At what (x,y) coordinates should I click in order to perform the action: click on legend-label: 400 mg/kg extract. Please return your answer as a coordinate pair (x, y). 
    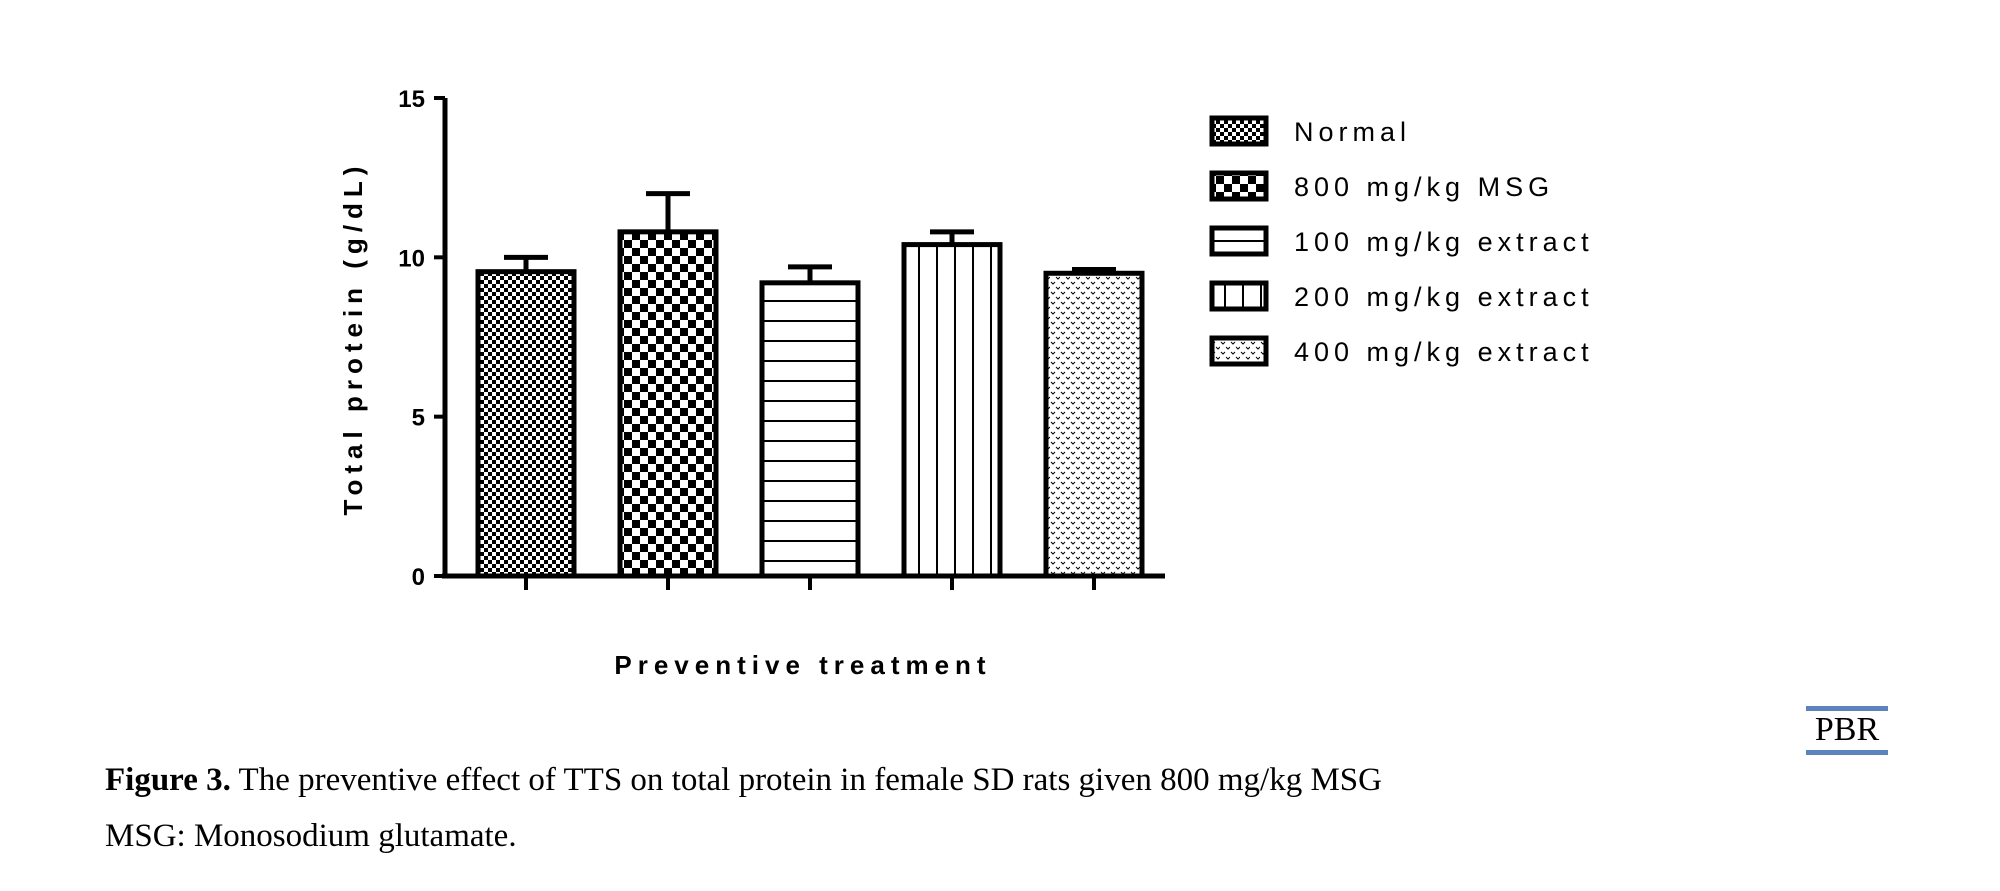
    Looking at the image, I should click on (1444, 352).